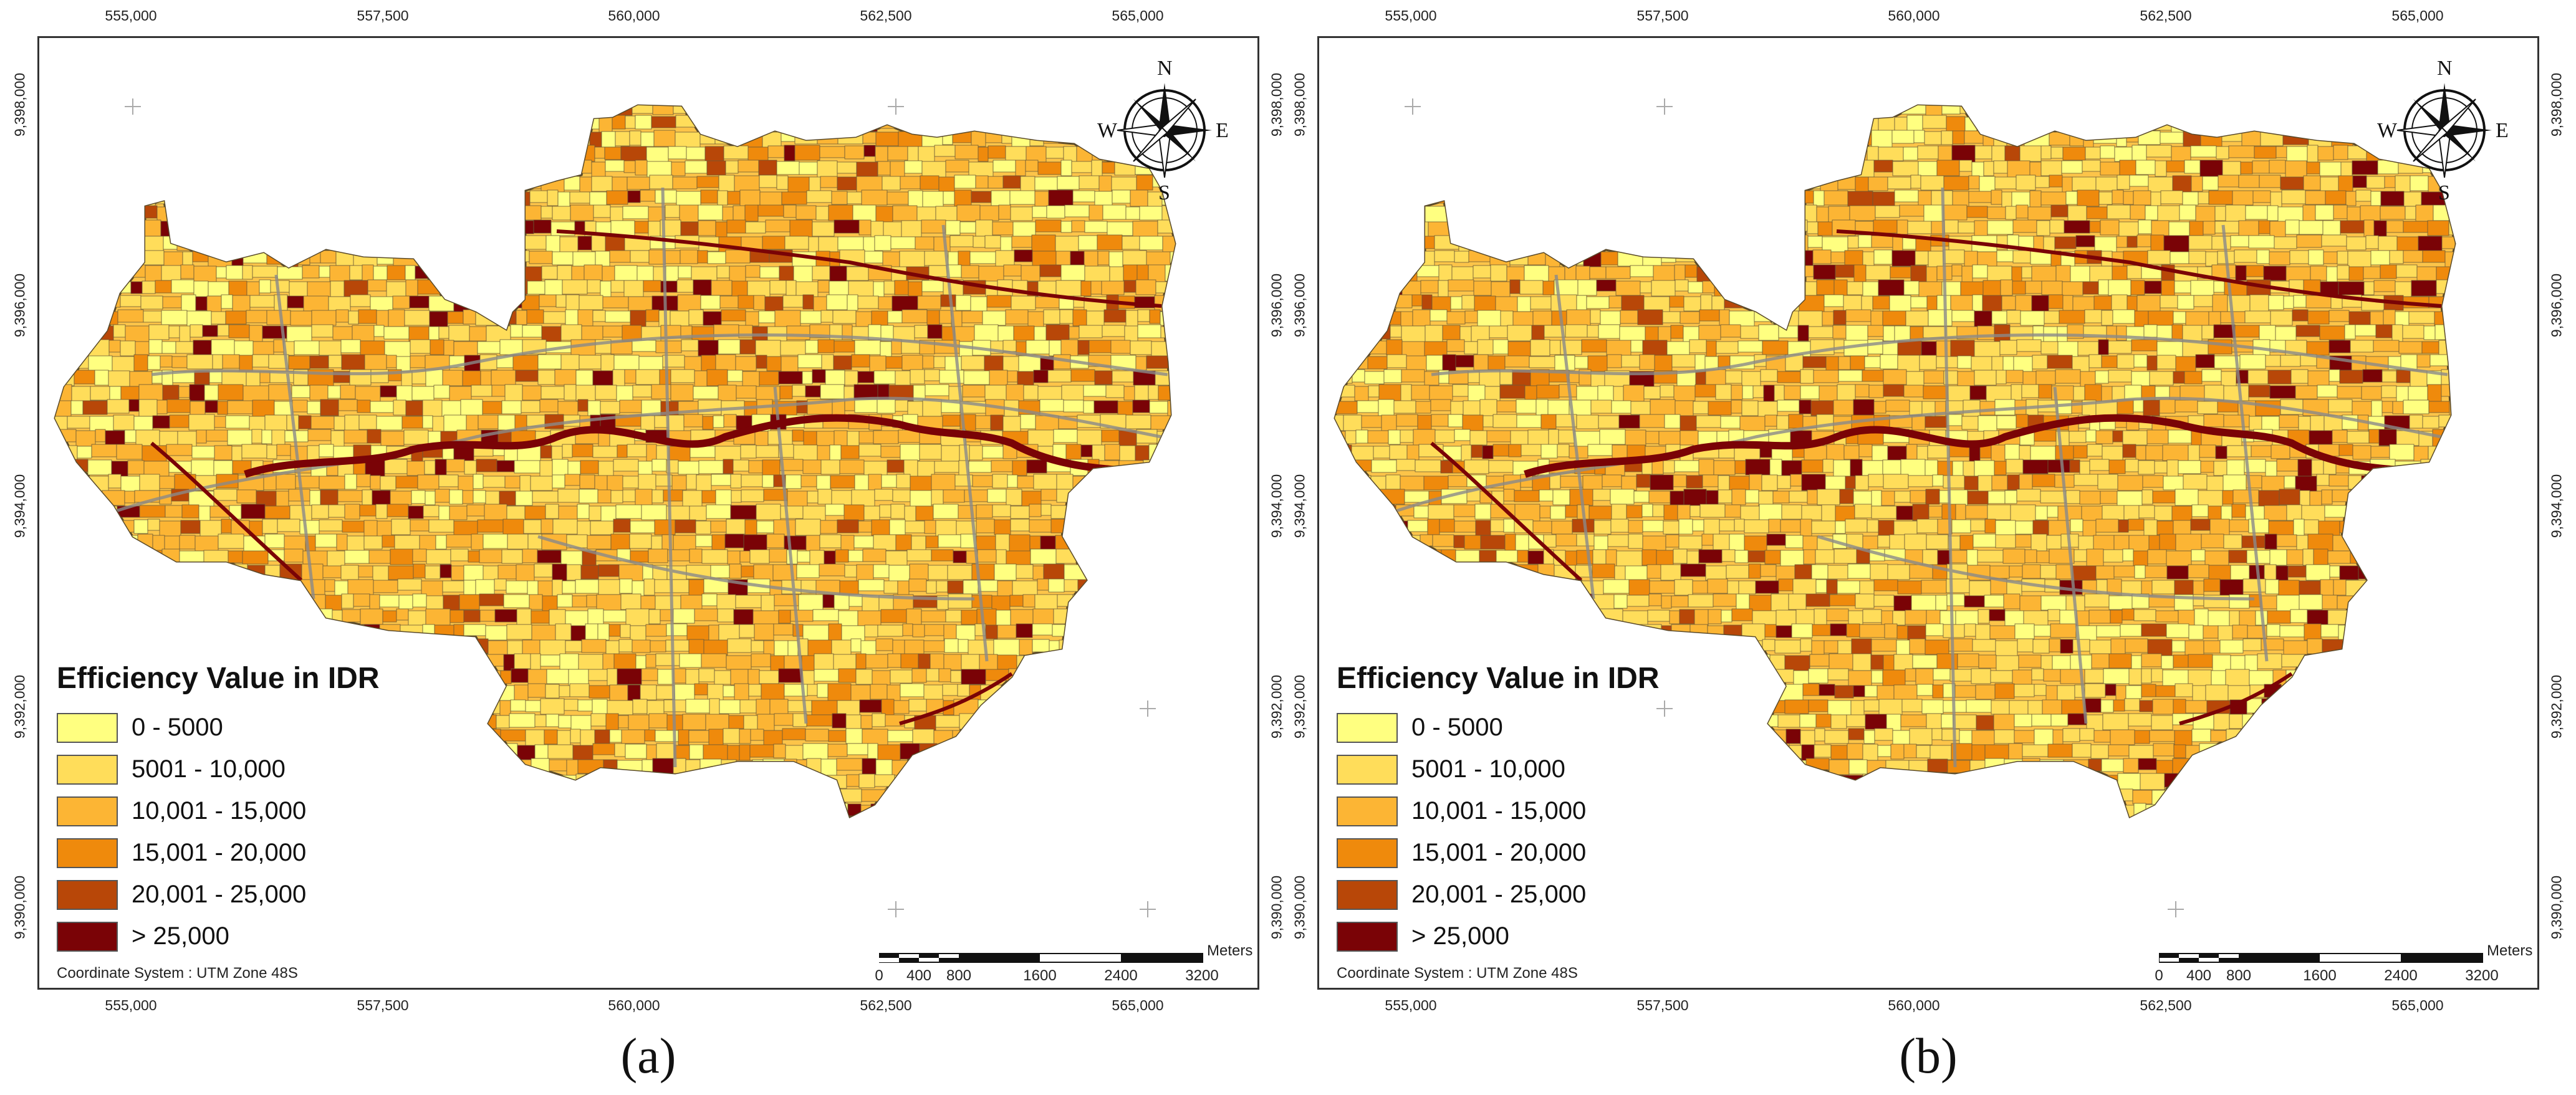  I want to click on x-tick-bottom: 555,000, so click(1411, 1005).